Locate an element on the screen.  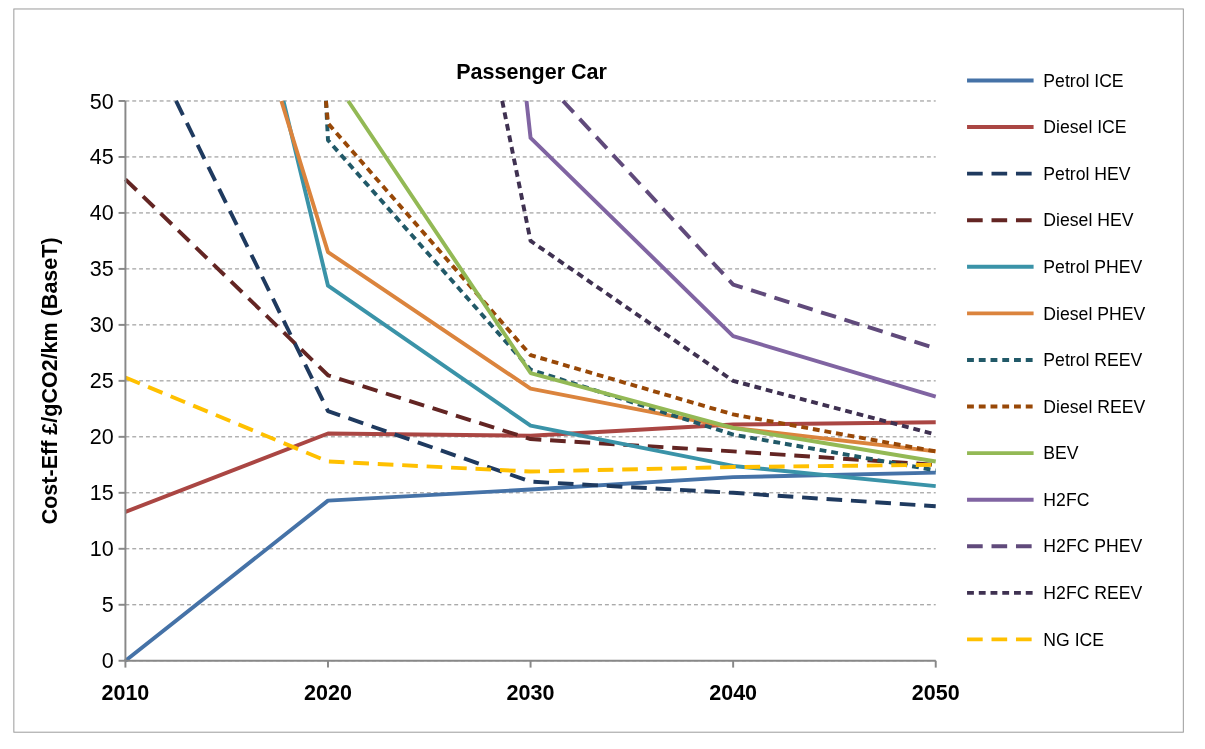
legend-label: BEV is located at coordinates (1061, 453).